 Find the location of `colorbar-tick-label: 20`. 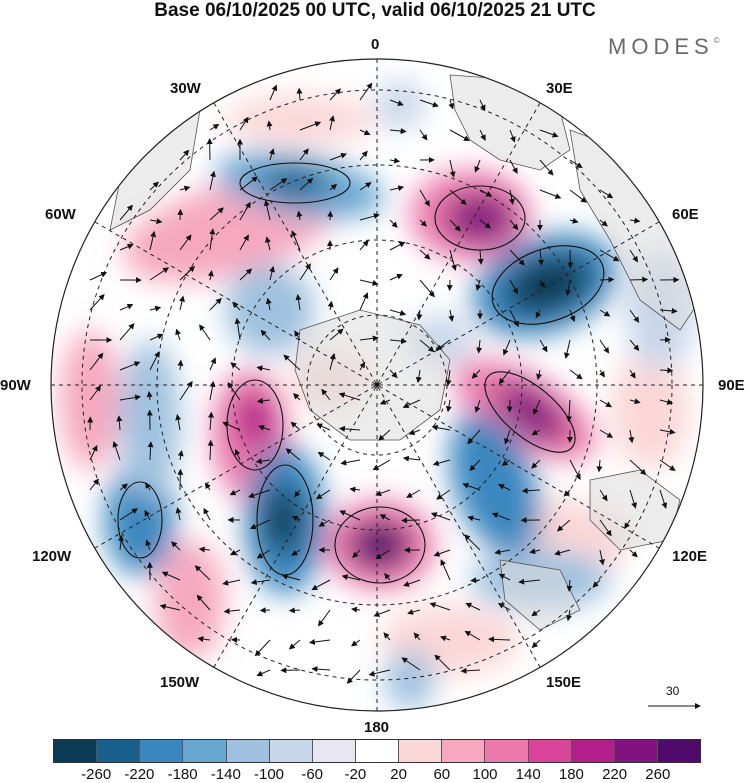

colorbar-tick-label: 20 is located at coordinates (398, 774).